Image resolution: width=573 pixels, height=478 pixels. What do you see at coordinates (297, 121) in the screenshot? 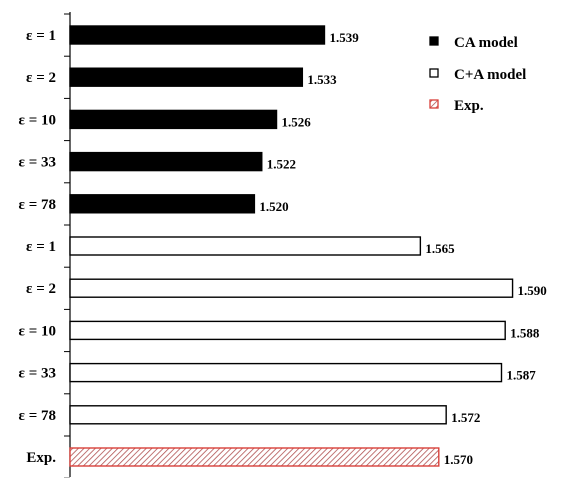
I see `value-label: 1.526` at bounding box center [297, 121].